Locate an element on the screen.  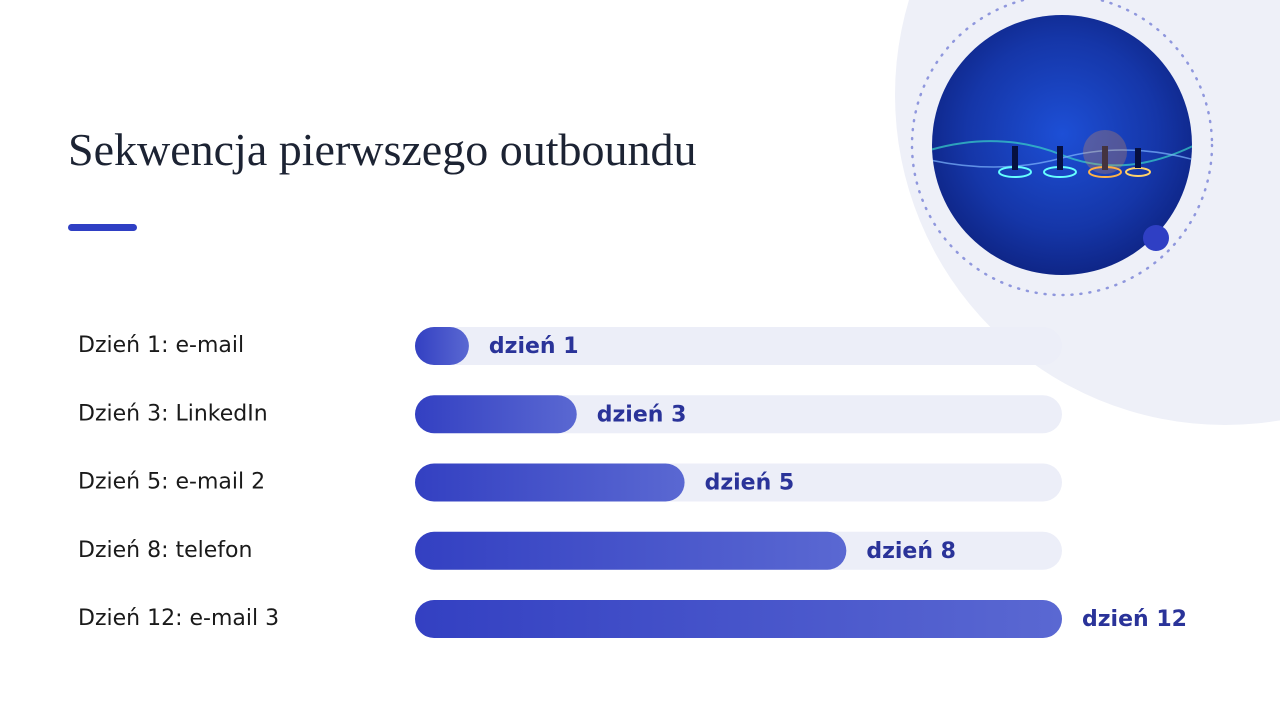
category-label: Dzień 1: e-mail is located at coordinates (161, 345).